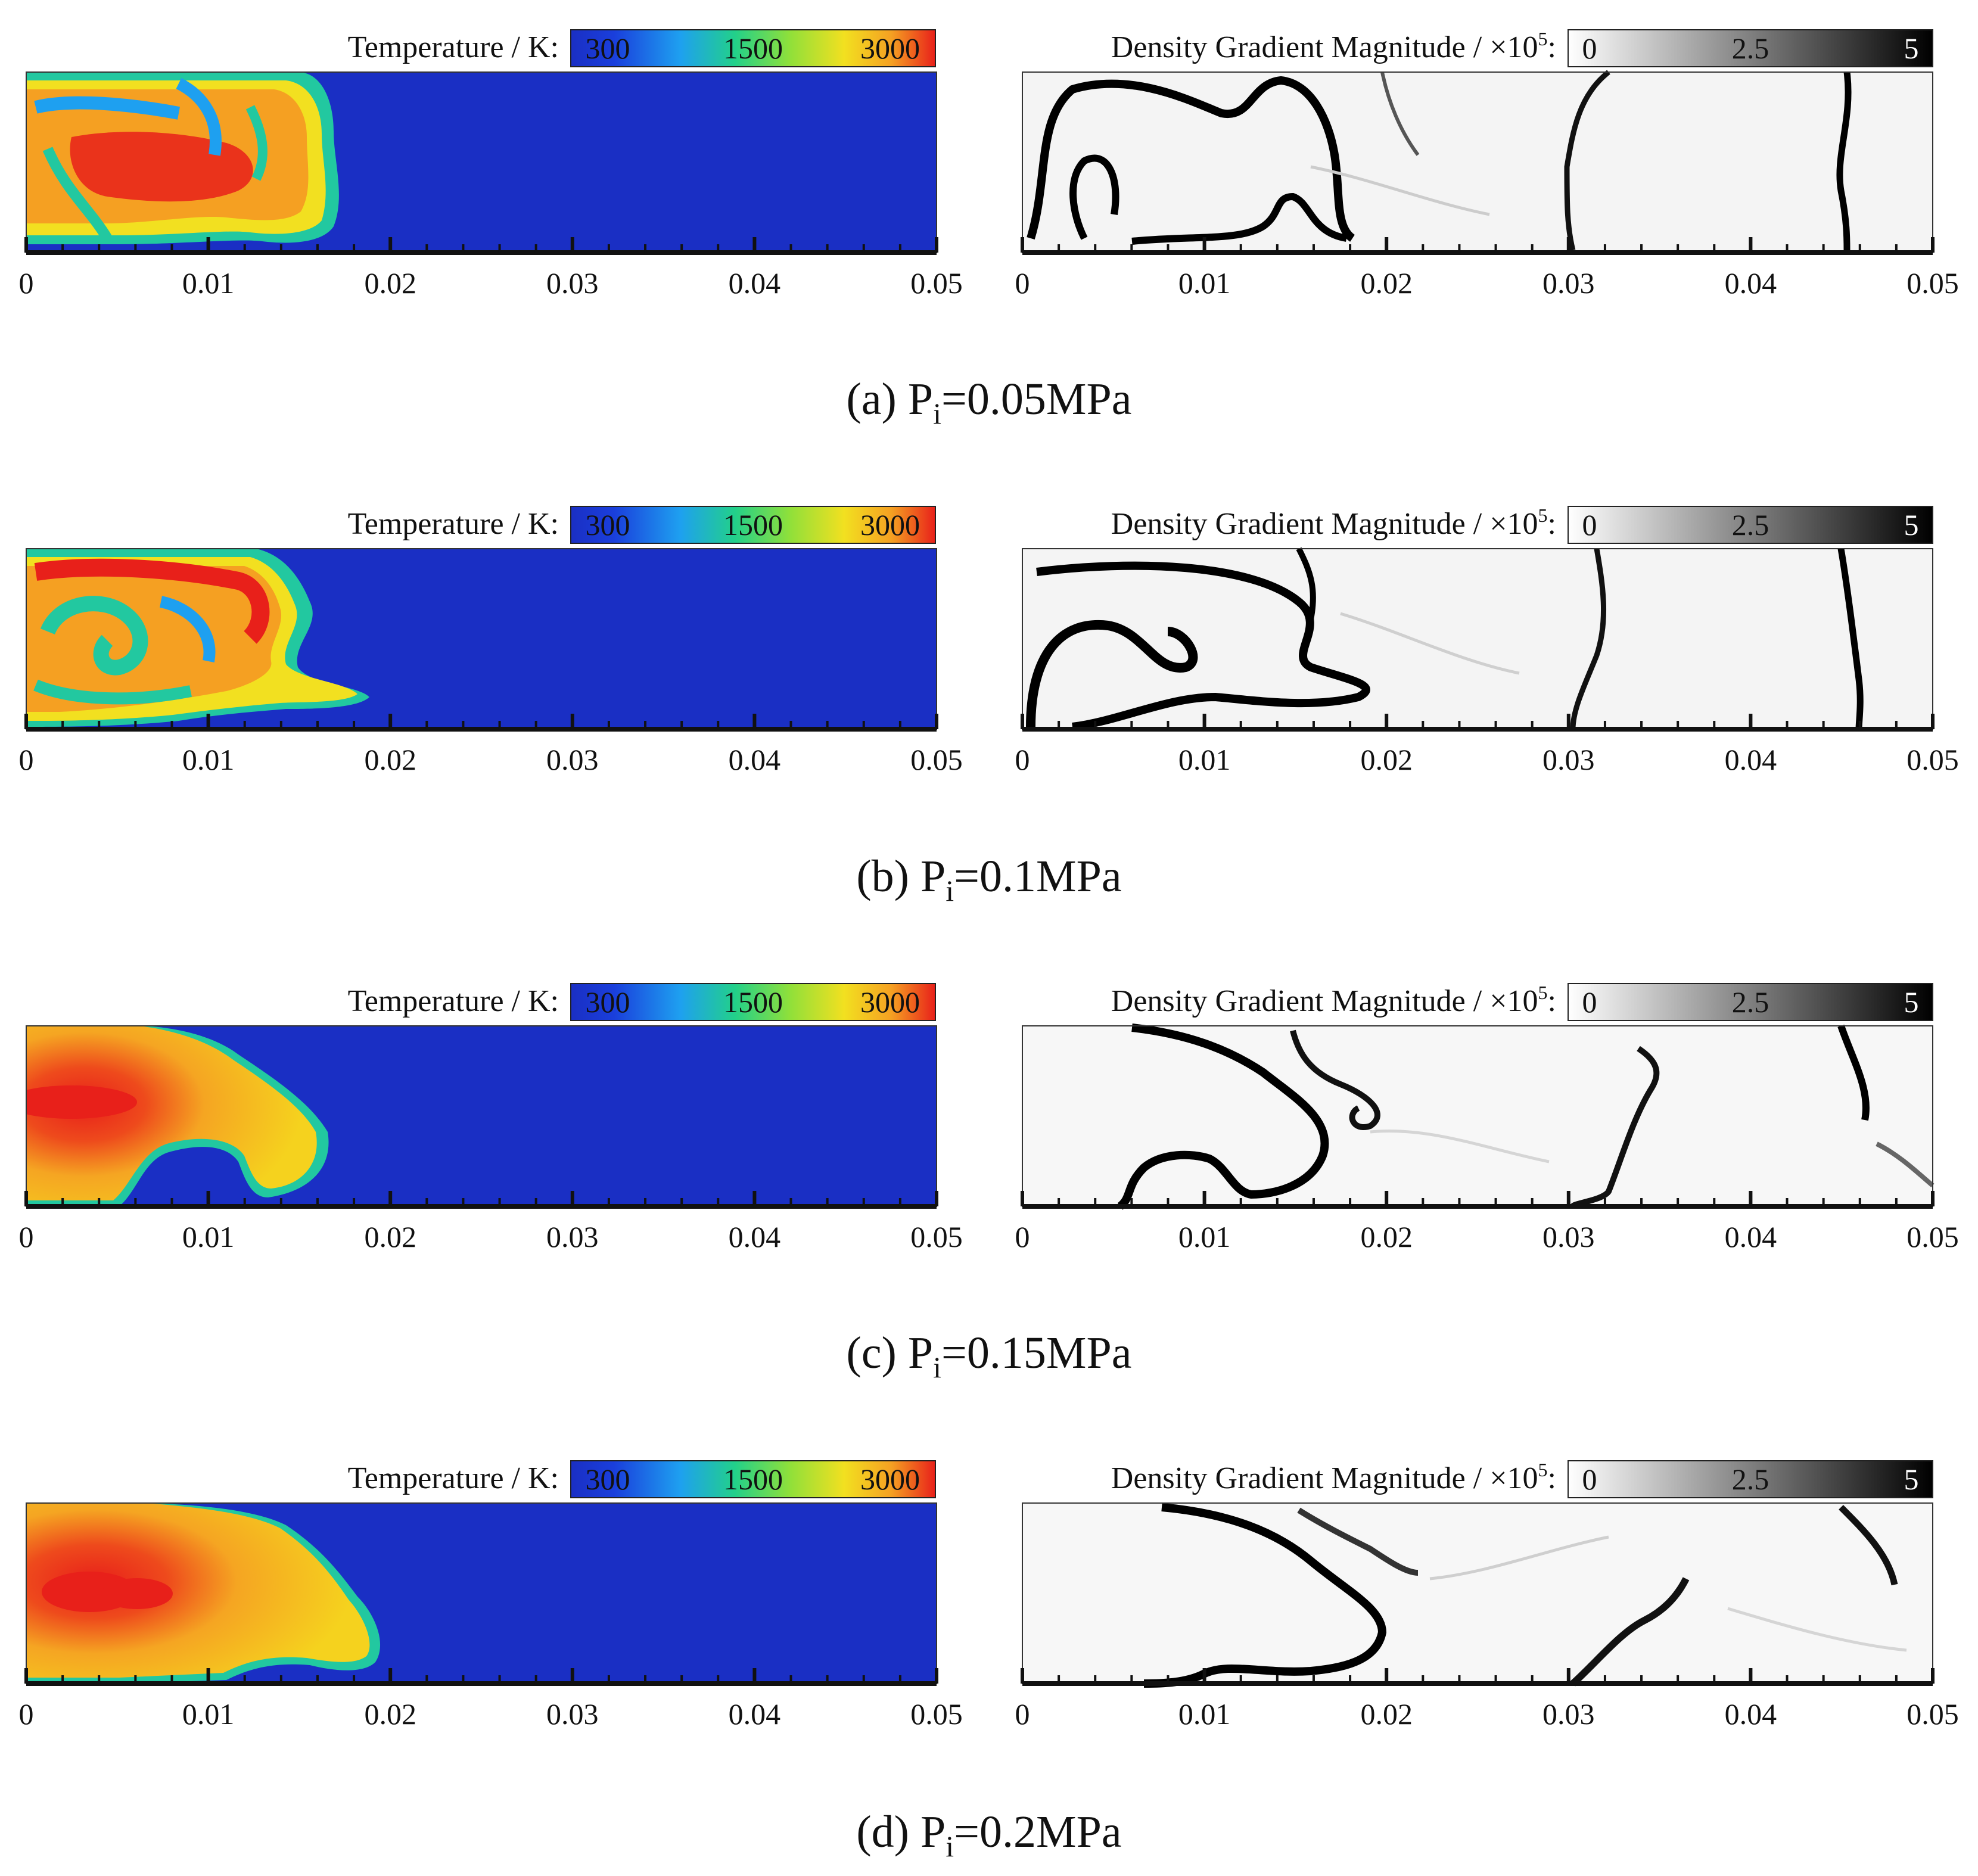 This screenshot has width=1978, height=1876. I want to click on panel-caption: (c) Pi=0.15MPa, so click(989, 1356).